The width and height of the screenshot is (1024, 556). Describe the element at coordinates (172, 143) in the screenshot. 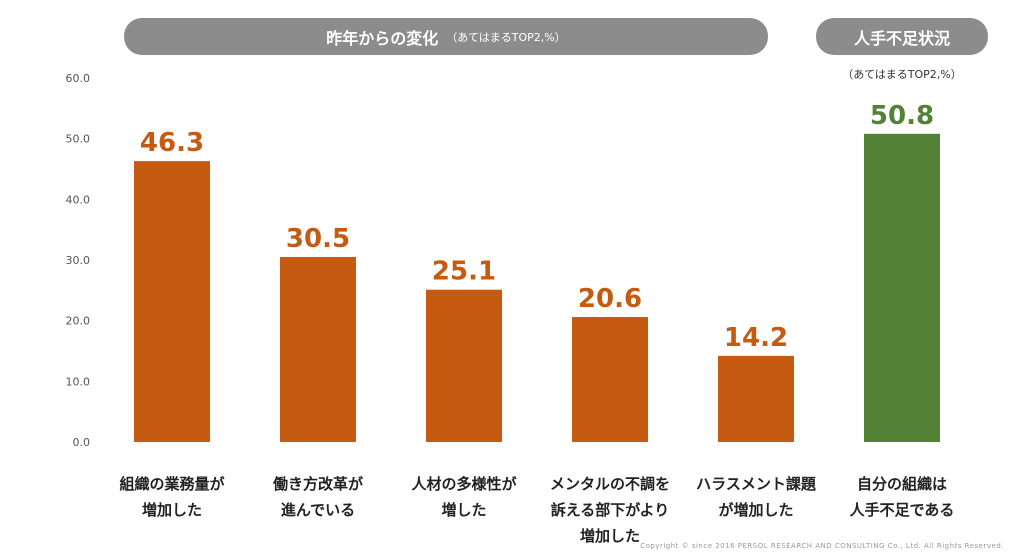

I see `data-label: 46.3` at that location.